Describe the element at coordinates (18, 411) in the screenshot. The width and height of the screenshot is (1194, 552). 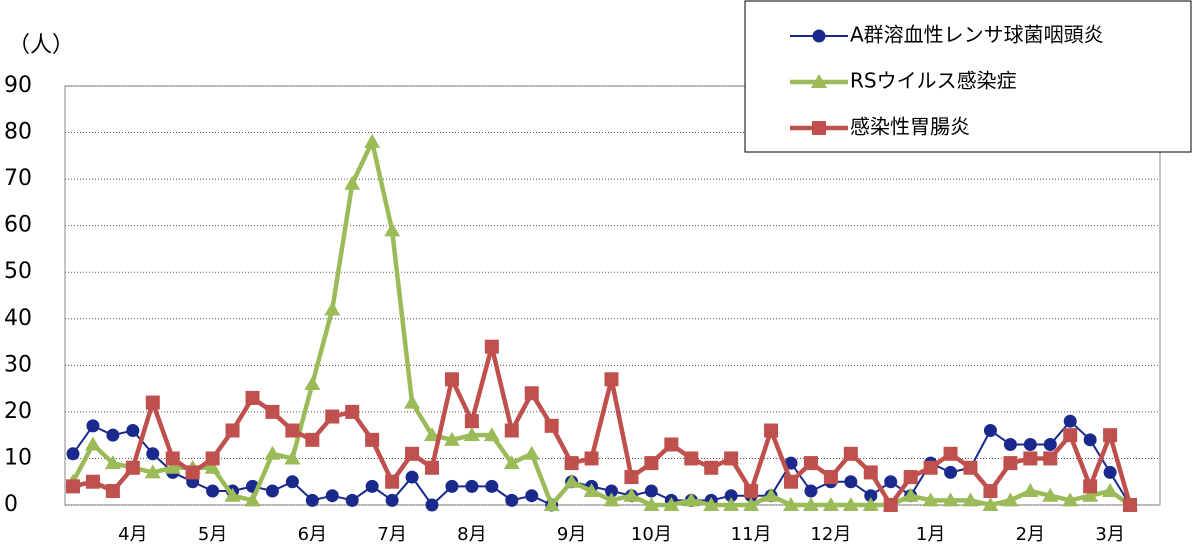
I see `y-tick-label: 20` at that location.